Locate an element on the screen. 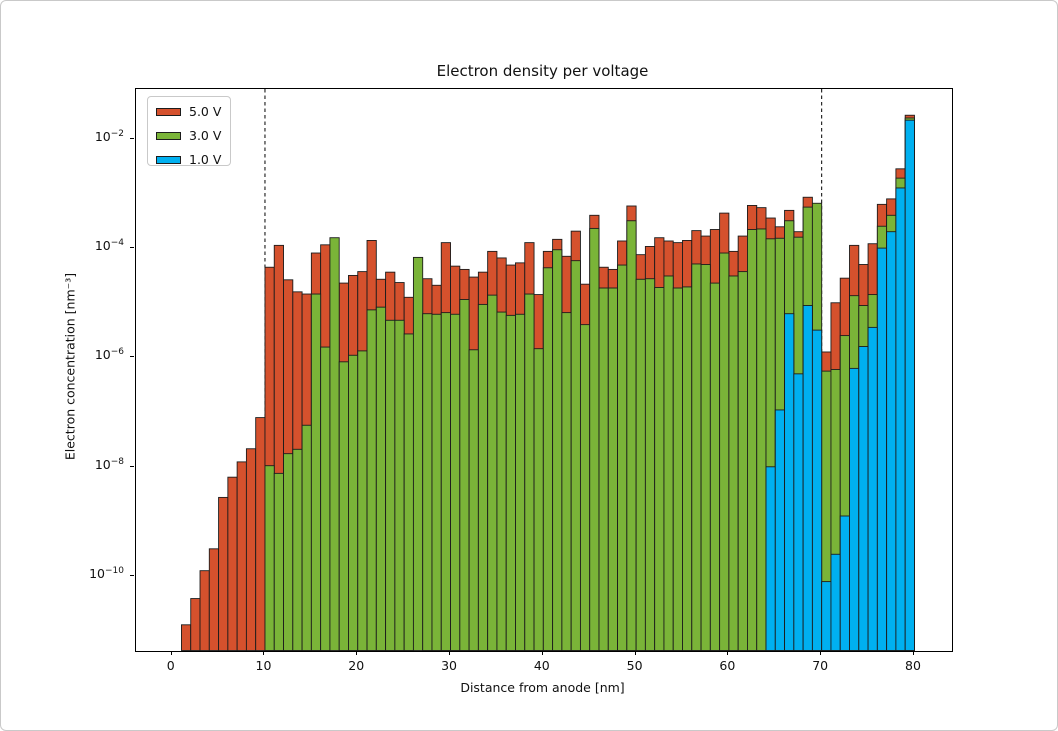 Image resolution: width=1058 pixels, height=731 pixels. bar-1.0V-x64 is located at coordinates (770, 558).